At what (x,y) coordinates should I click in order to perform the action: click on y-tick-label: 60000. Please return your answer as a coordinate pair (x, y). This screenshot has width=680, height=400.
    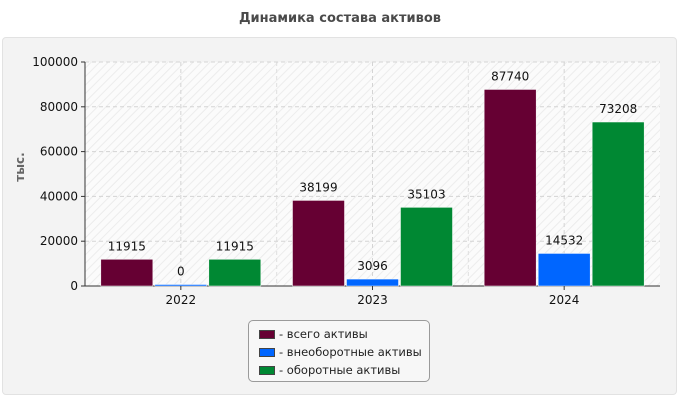
    Looking at the image, I should click on (59, 152).